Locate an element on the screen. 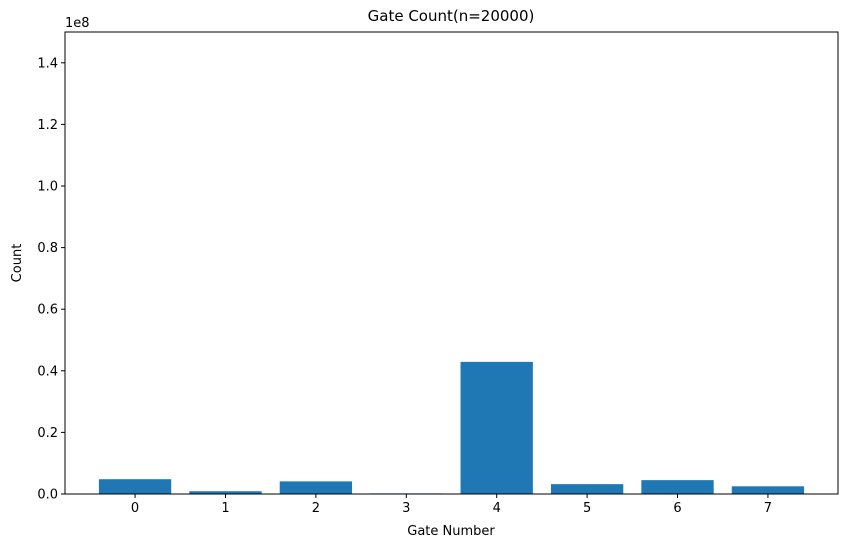 The width and height of the screenshot is (846, 547). x-axis-label: Gate Number is located at coordinates (451, 531).